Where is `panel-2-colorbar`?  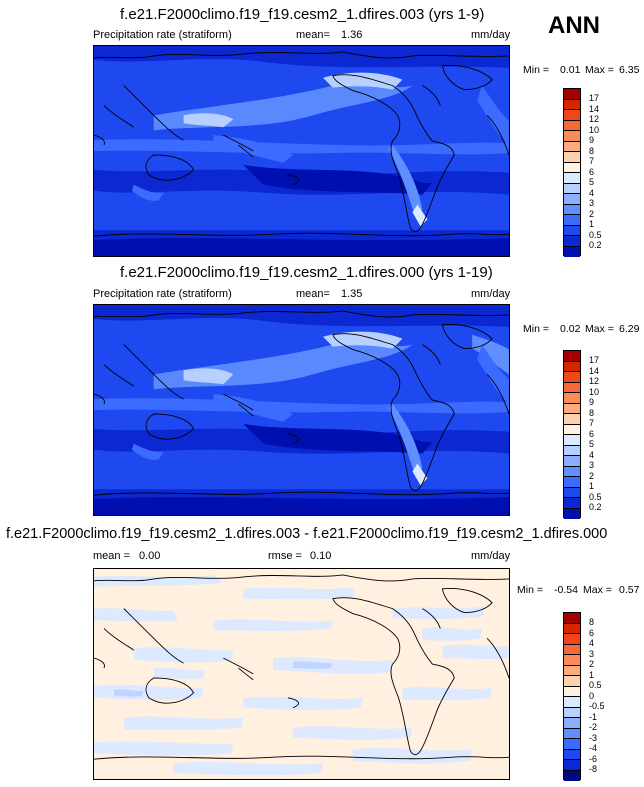
panel-2-colorbar is located at coordinates (572, 434).